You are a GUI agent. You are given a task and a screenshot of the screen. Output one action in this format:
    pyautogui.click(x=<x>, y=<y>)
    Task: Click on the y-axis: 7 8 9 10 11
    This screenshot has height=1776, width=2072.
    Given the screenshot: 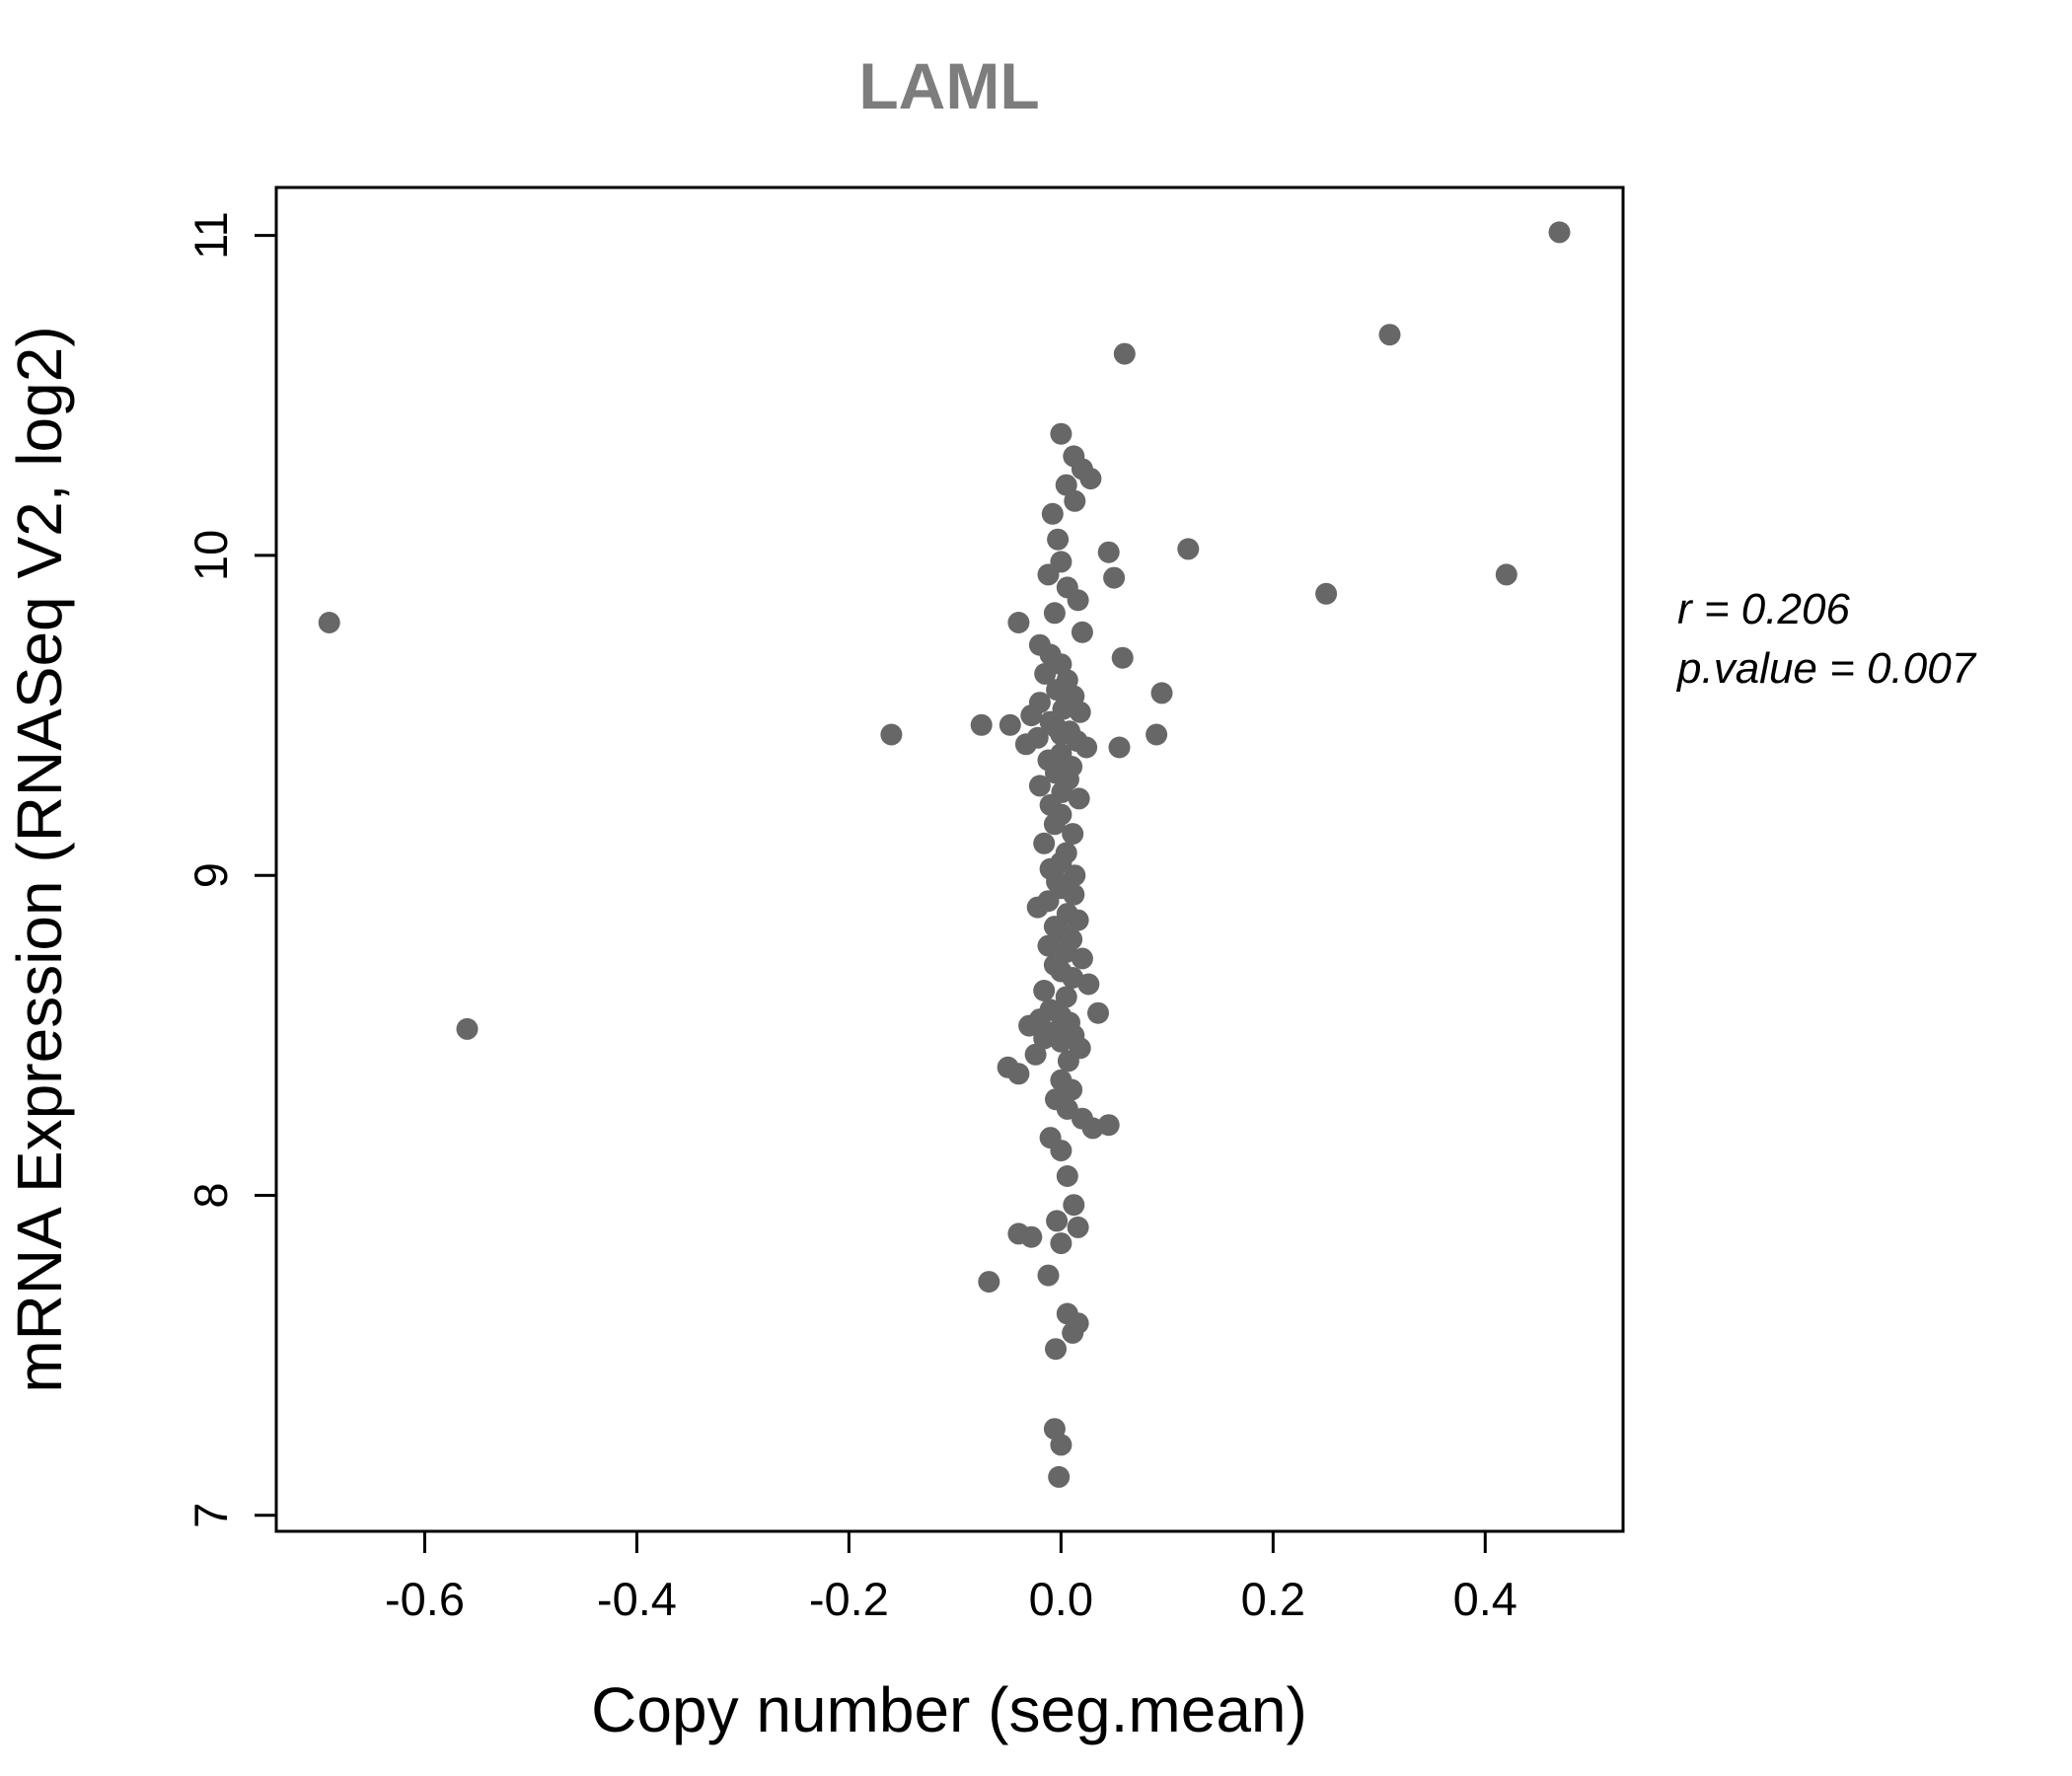 What is the action you would take?
    pyautogui.click(x=230, y=870)
    